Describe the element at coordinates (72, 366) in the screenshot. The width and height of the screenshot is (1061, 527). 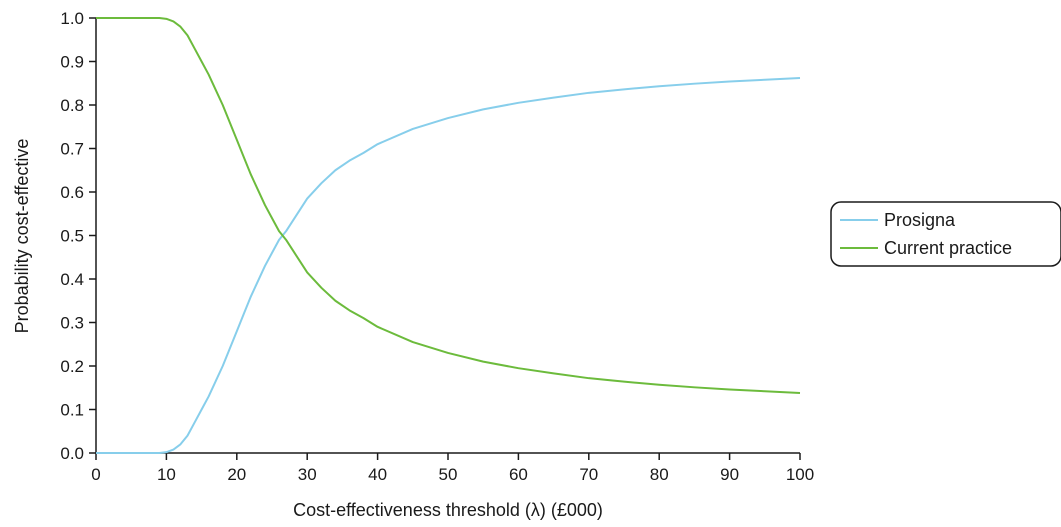
I see `y-tick-label: 0.2` at that location.